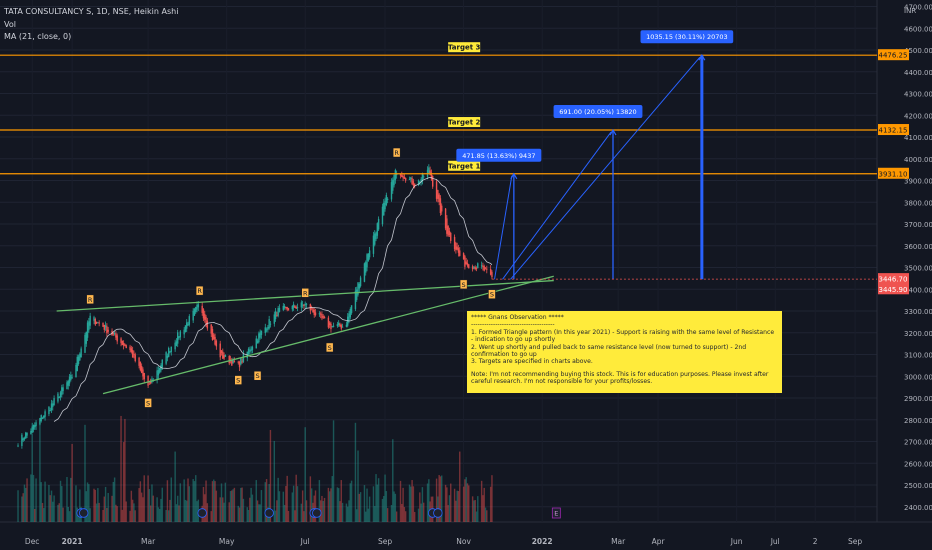 Image resolution: width=932 pixels, height=550 pixels. I want to click on projection-arrowhead, so click(514, 176).